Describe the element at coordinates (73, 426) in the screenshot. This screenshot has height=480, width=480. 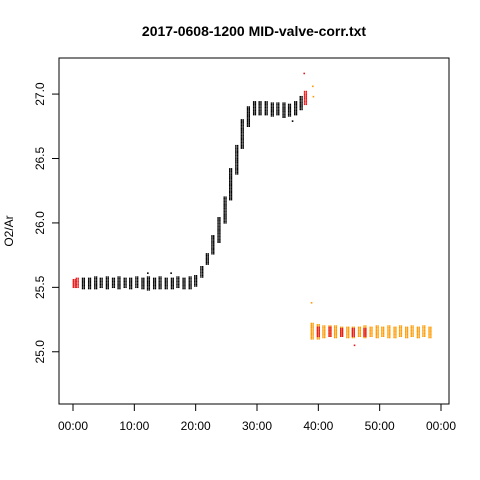
I see `x-tick-label: 00:00` at that location.